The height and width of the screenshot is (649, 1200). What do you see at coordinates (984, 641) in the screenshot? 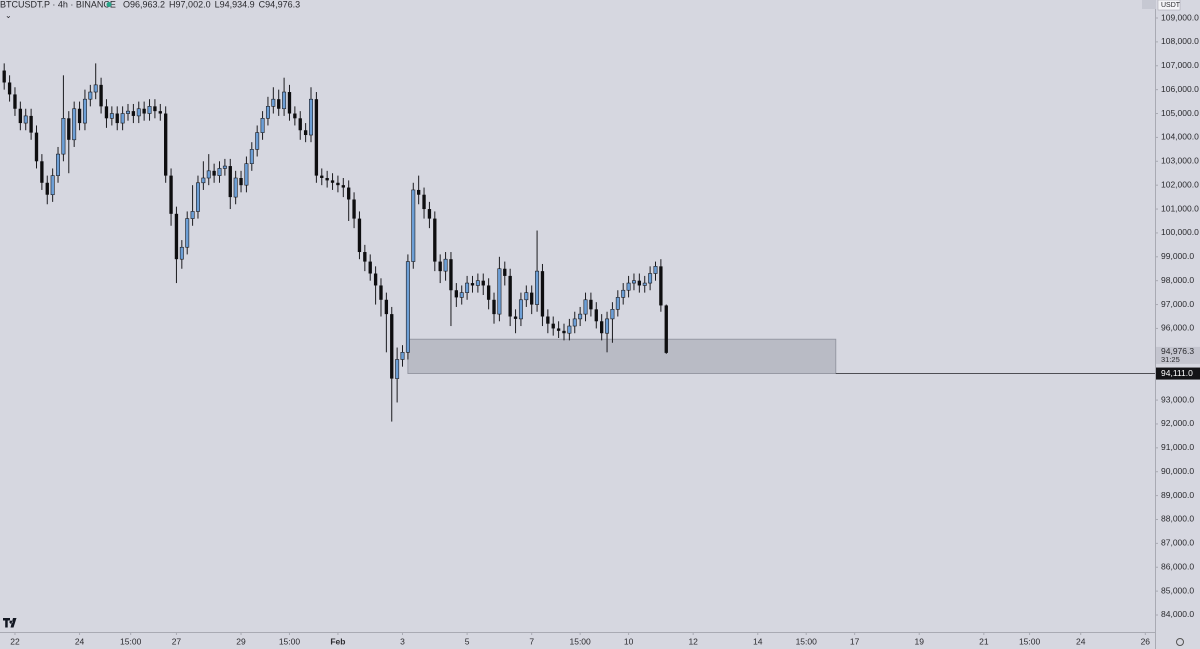
I see `x-tick-label: 21` at bounding box center [984, 641].